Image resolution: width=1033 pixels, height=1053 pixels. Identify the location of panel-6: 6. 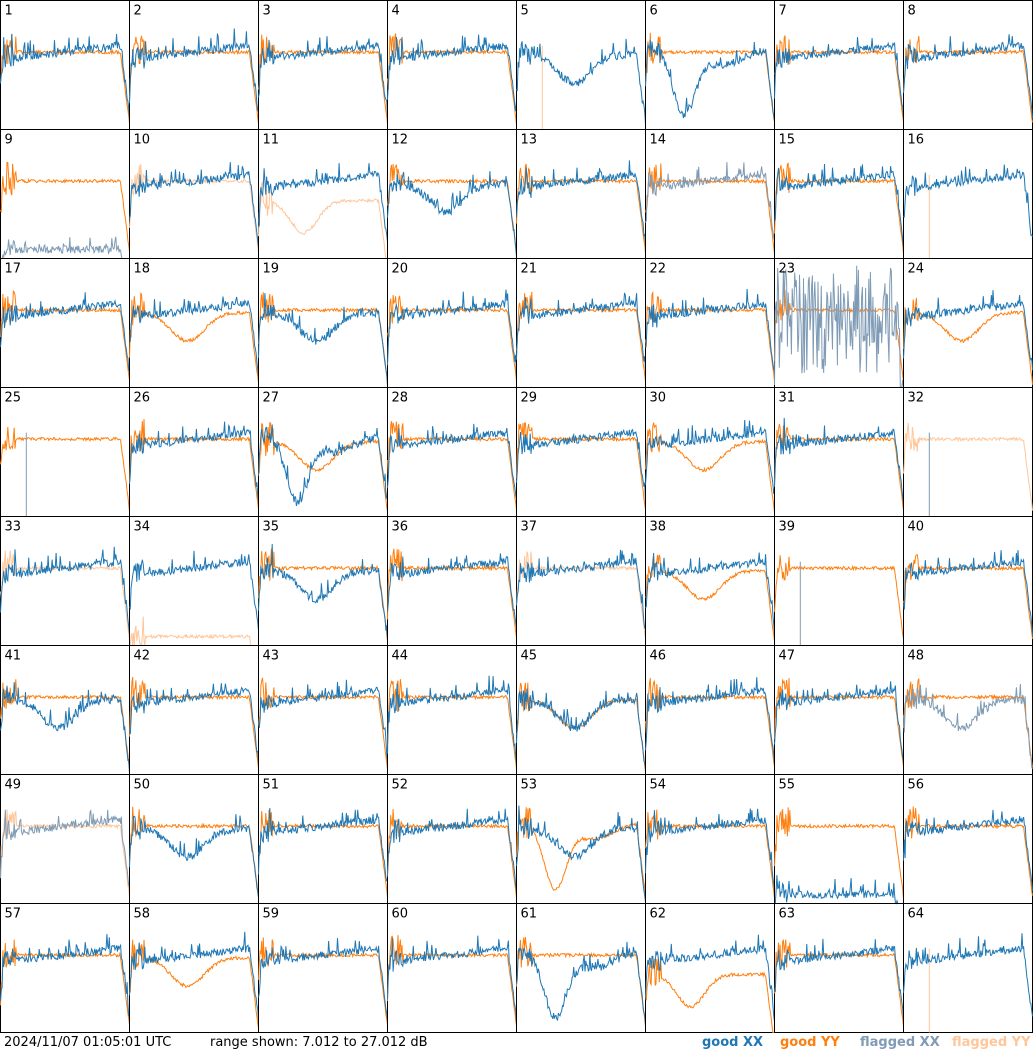
(710, 65).